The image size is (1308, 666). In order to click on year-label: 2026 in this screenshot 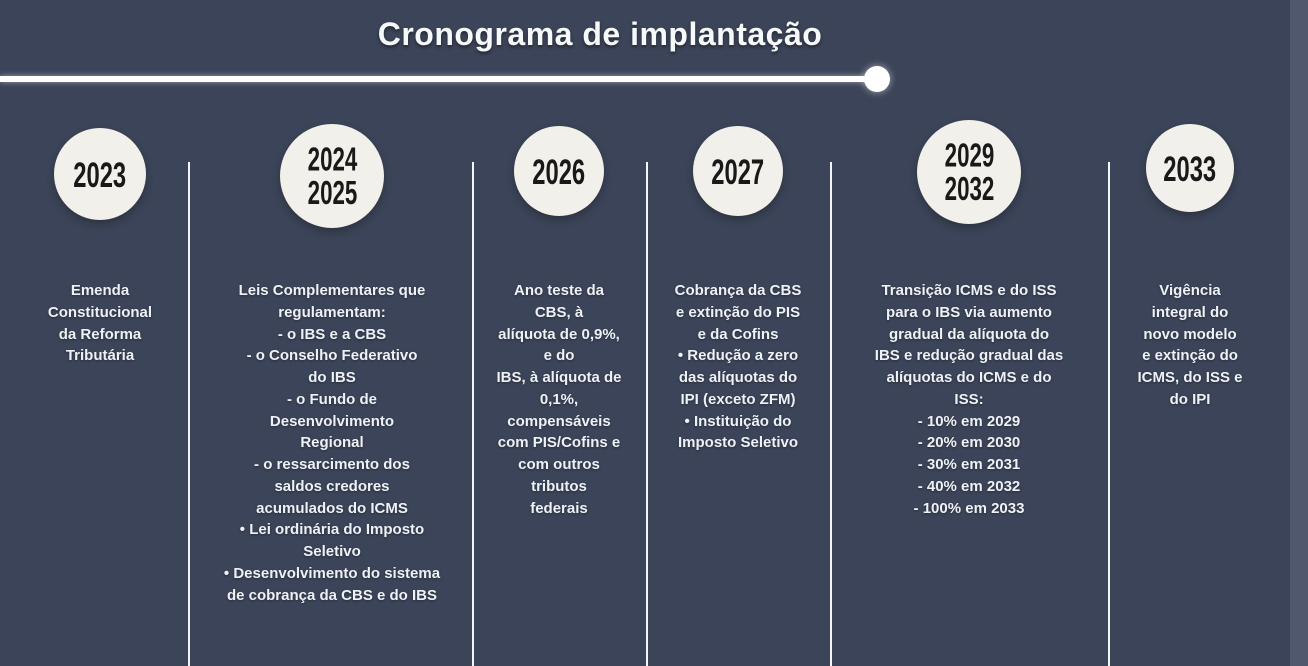, I will do `click(559, 171)`.